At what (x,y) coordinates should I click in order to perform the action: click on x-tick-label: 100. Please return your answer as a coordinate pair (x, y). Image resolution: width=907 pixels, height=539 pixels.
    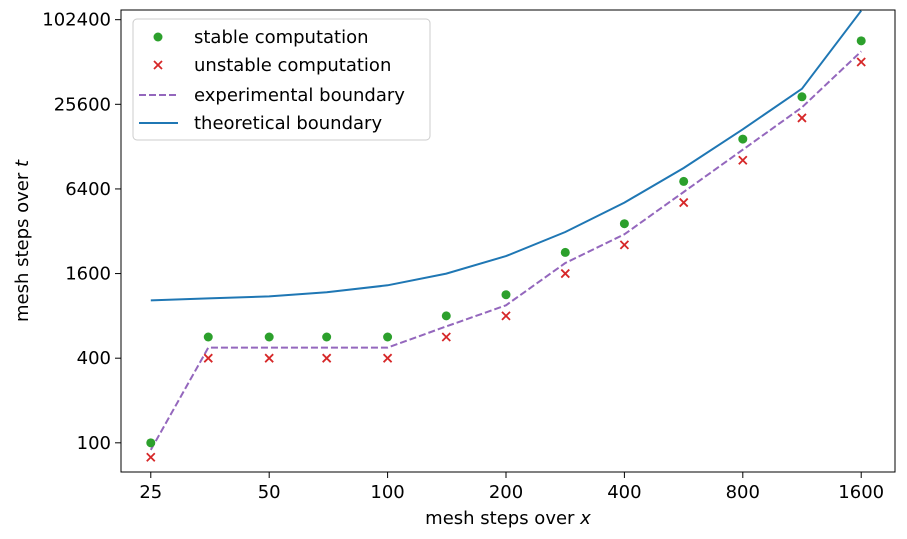
    Looking at the image, I should click on (387, 492).